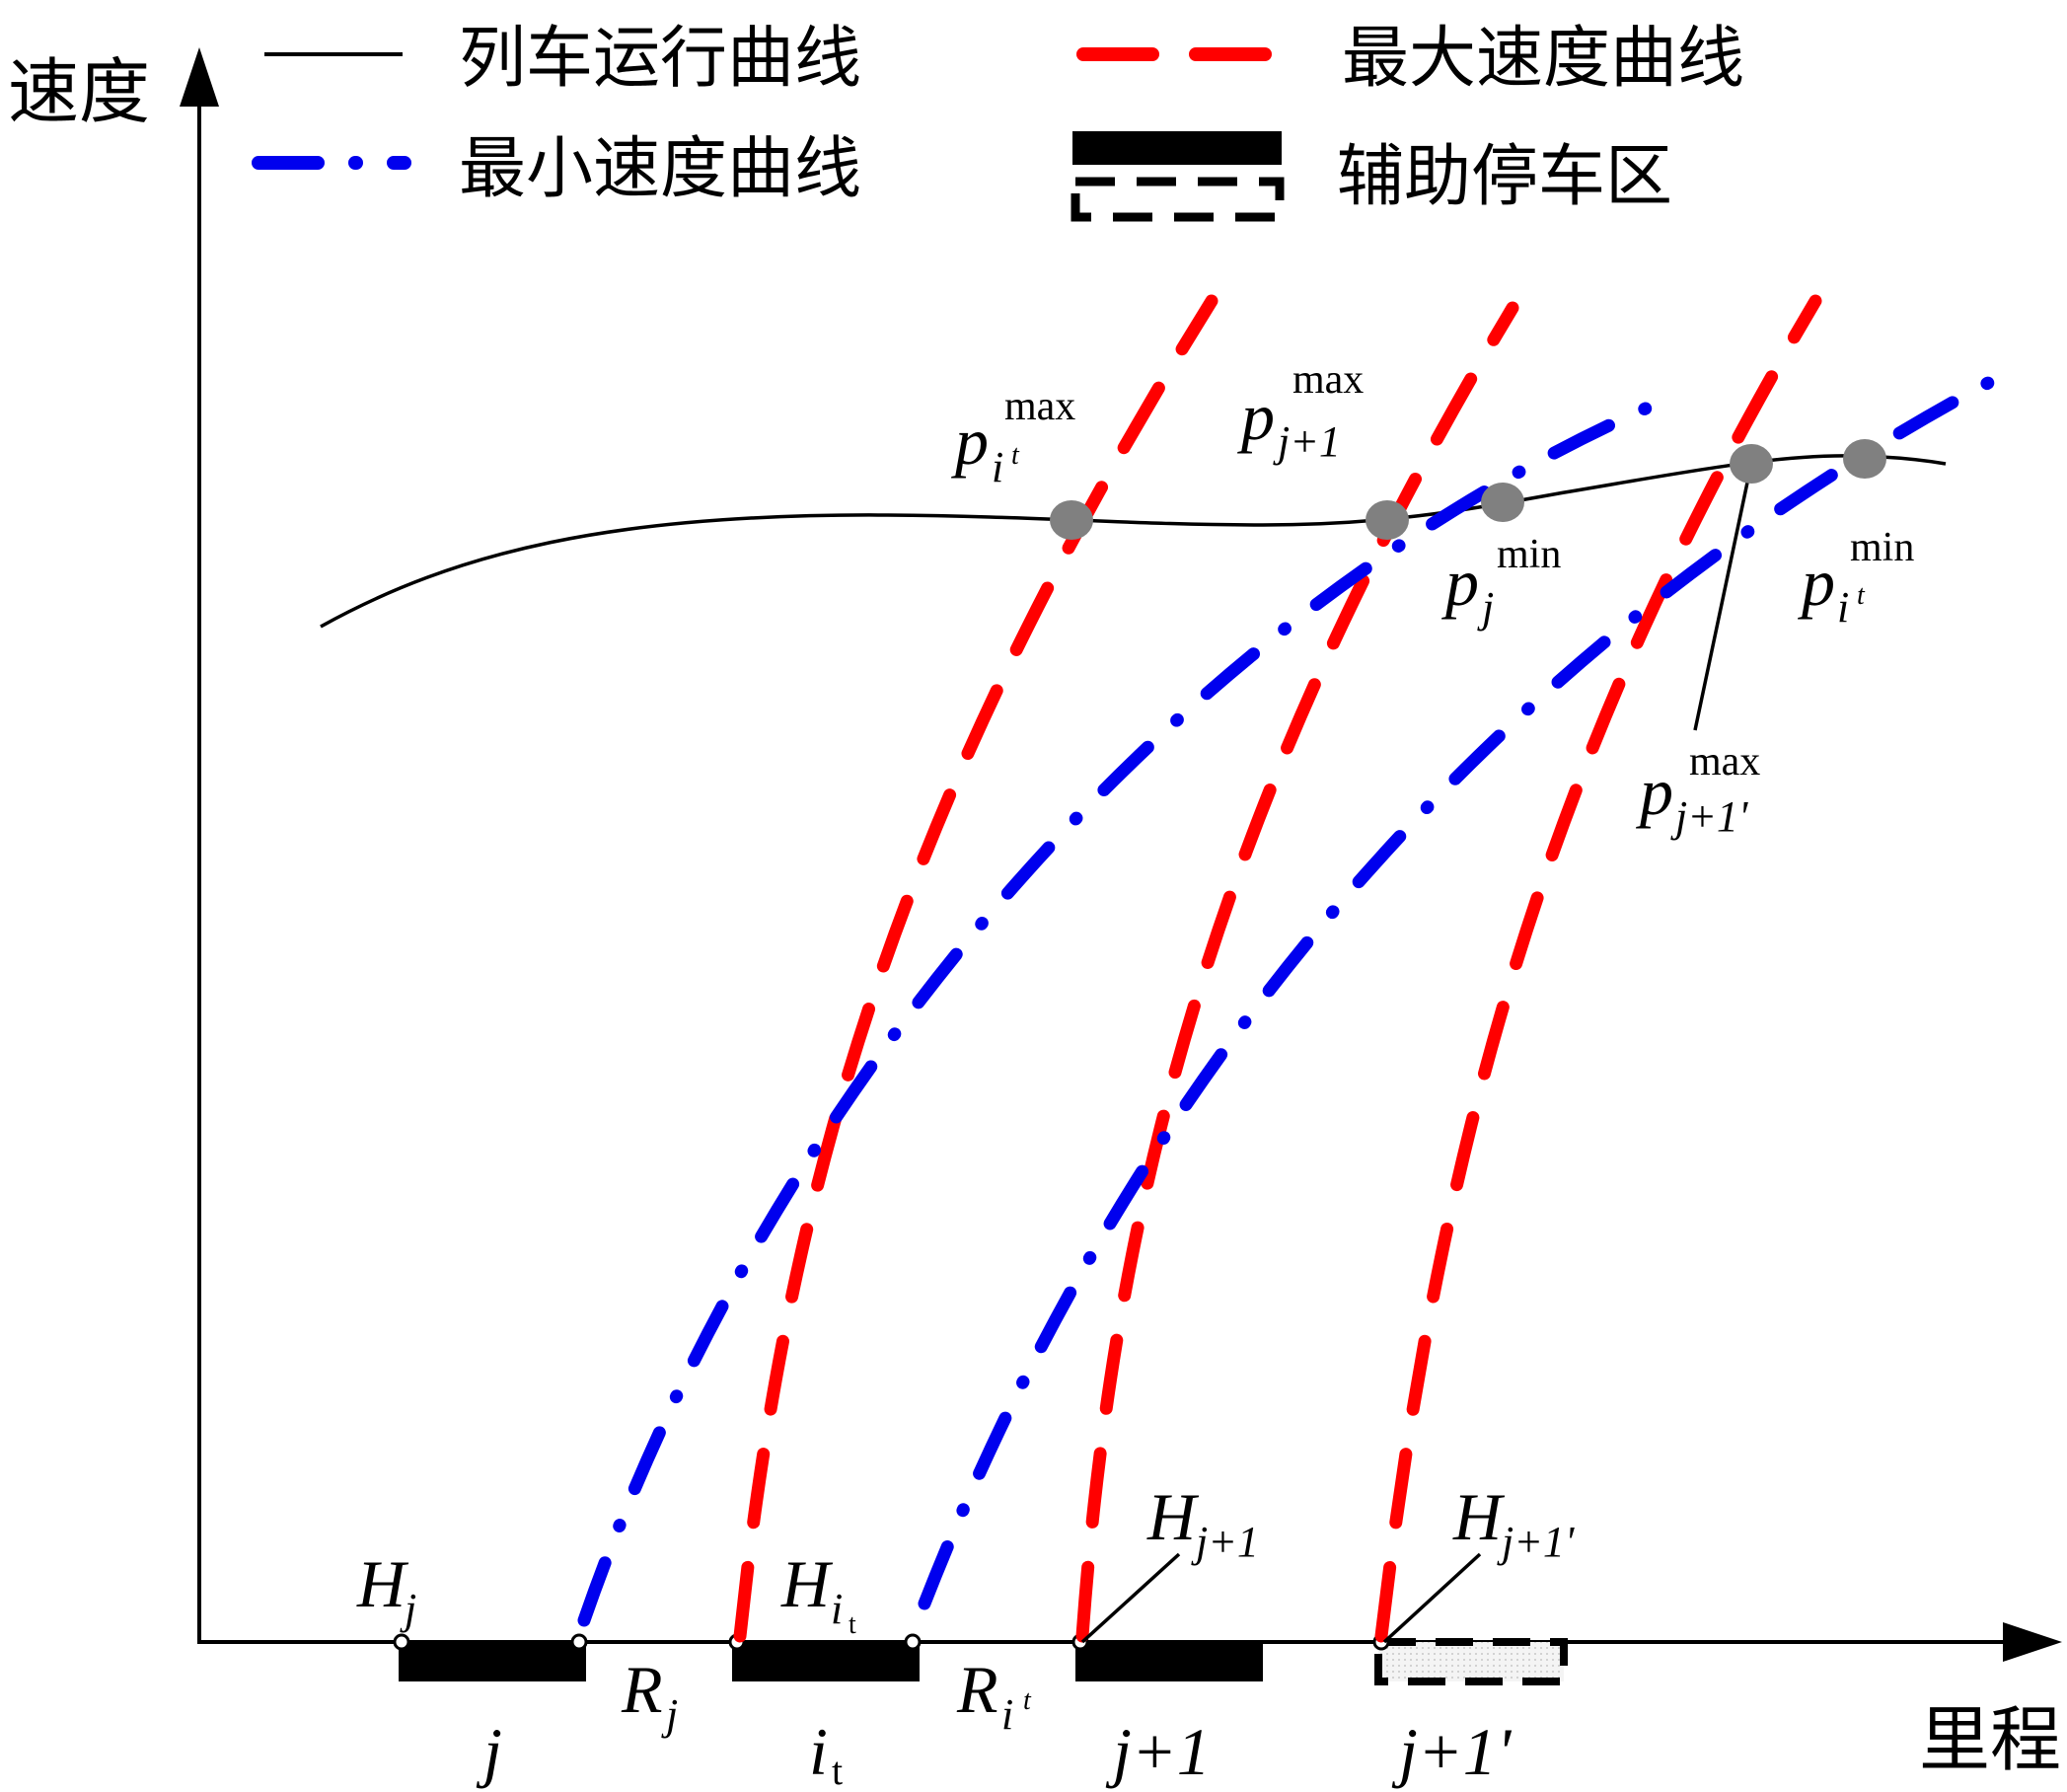 This screenshot has height=1792, width=2067. Describe the element at coordinates (1856, 578) in the screenshot. I see `label-p-it-min: p i t min` at that location.